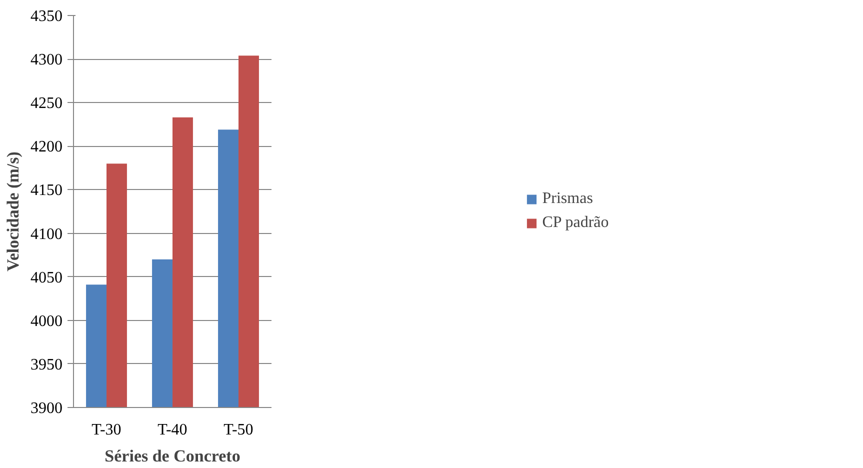  I want to click on legend-label: Prismas, so click(567, 199).